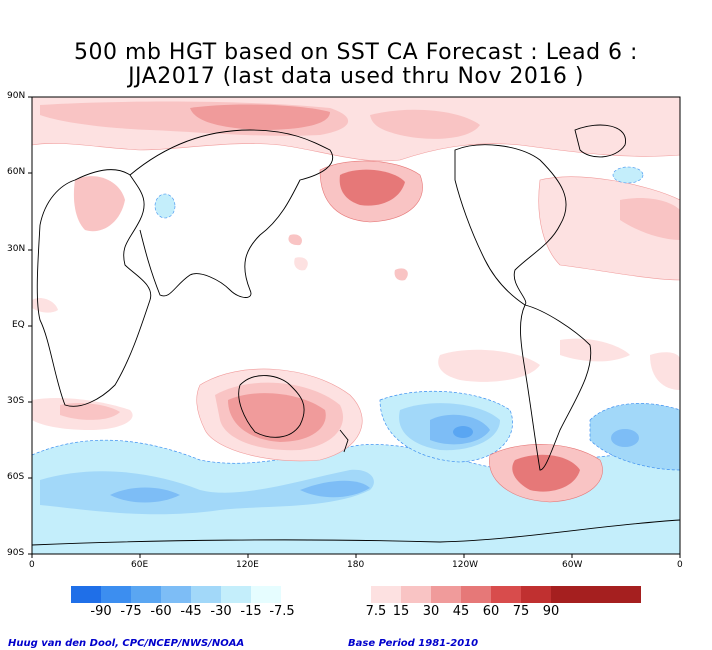  What do you see at coordinates (16, 477) in the screenshot?
I see `lat-label: 60S` at bounding box center [16, 477].